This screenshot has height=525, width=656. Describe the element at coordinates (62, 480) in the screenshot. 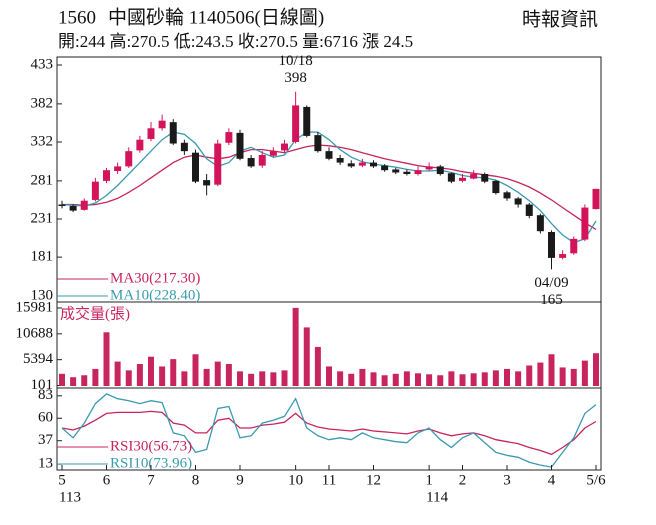

I see `x-tick-label: 5` at that location.